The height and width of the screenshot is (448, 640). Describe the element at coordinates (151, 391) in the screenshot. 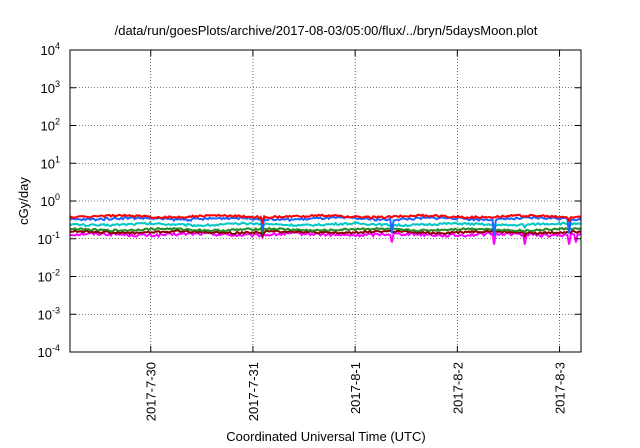

I see `x-tick-label: 2017-7-30` at that location.